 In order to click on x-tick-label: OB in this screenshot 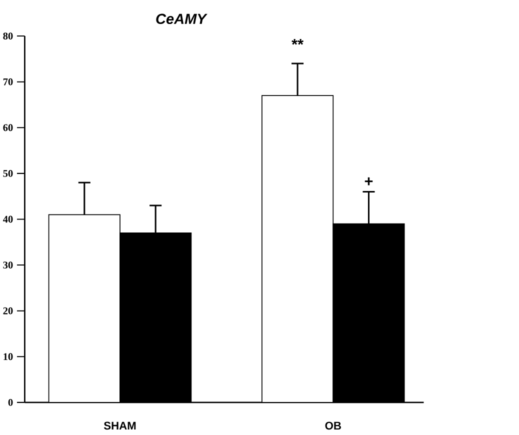, I will do `click(333, 426)`.